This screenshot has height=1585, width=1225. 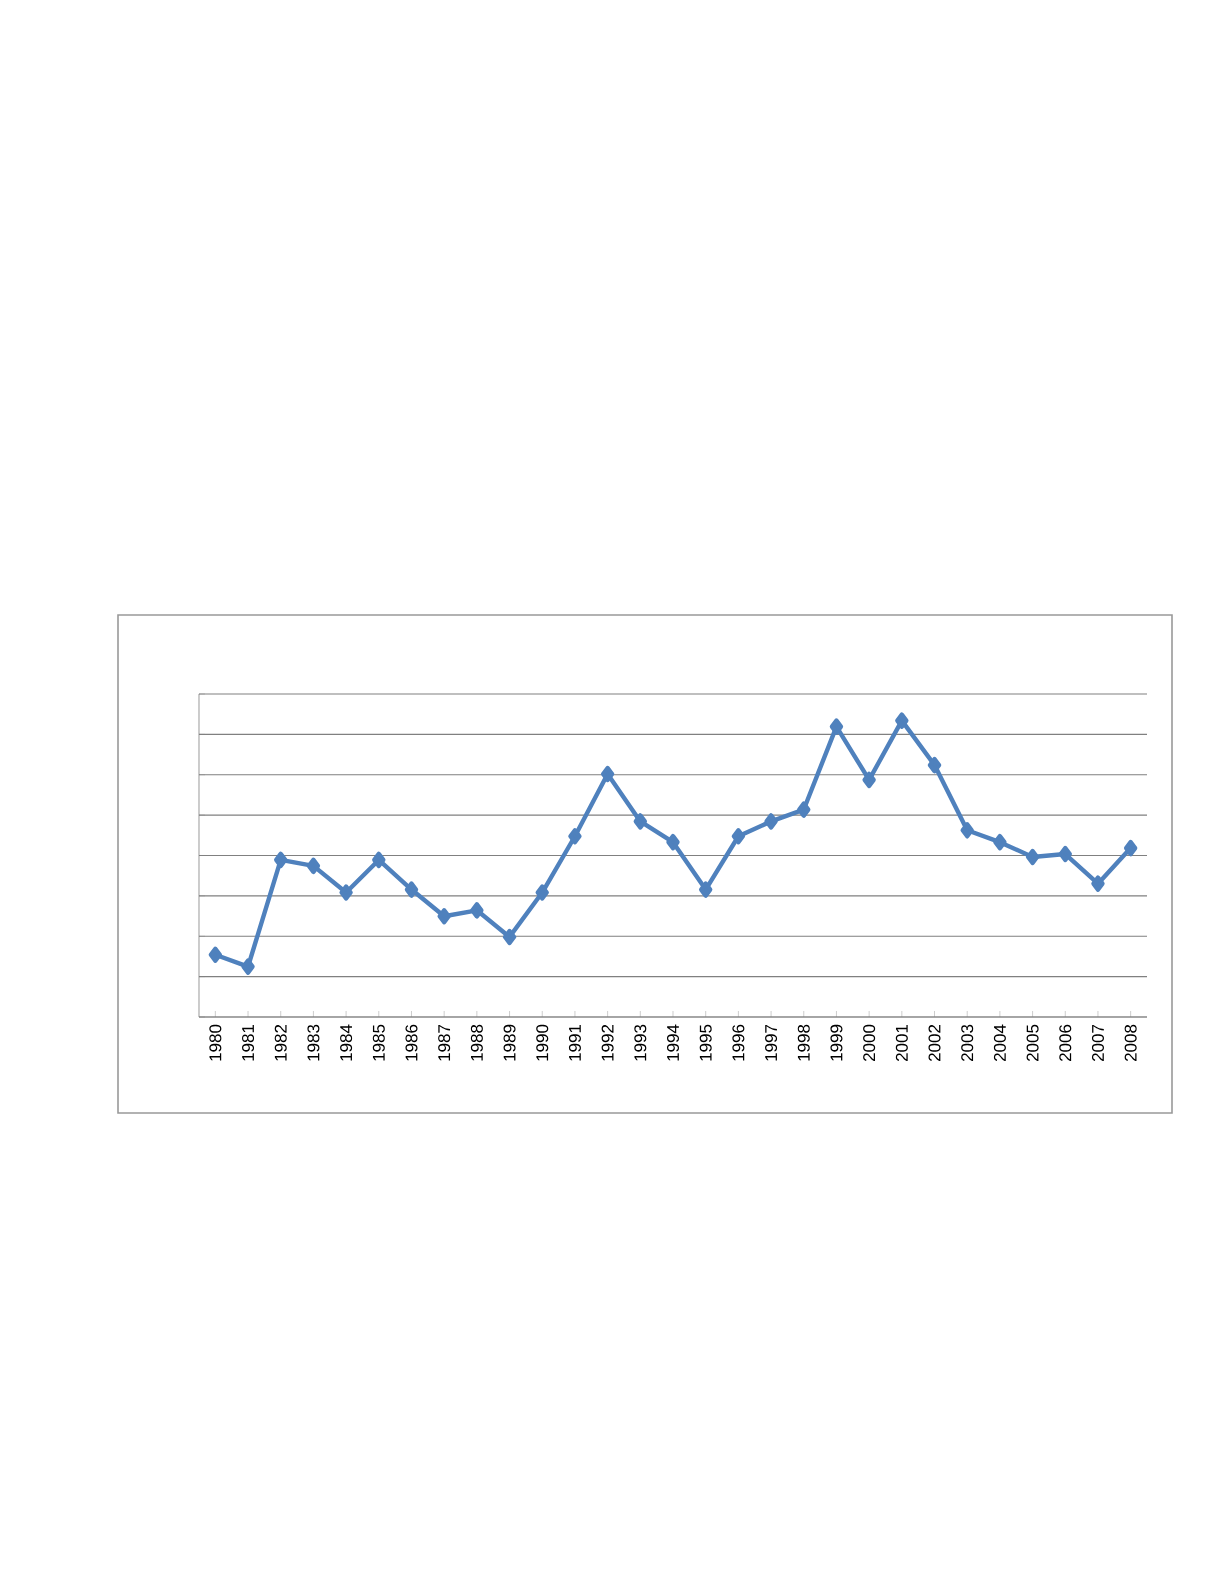 What do you see at coordinates (378, 1042) in the screenshot?
I see `x-tick-label: 1985` at bounding box center [378, 1042].